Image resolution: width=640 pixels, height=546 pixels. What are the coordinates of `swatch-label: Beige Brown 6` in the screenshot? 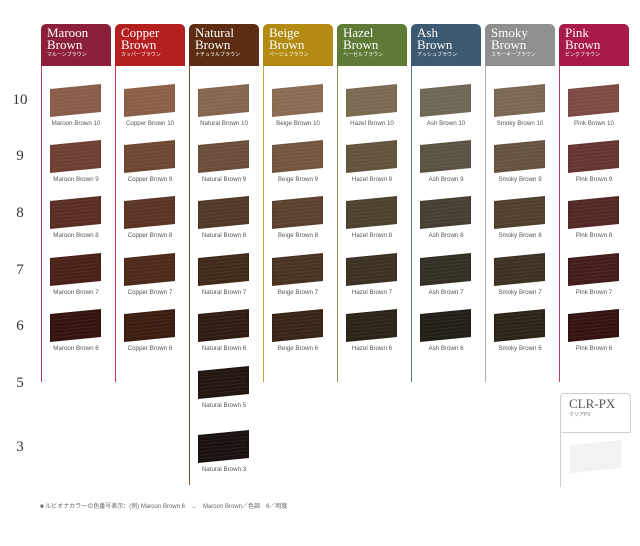 It's located at (298, 348).